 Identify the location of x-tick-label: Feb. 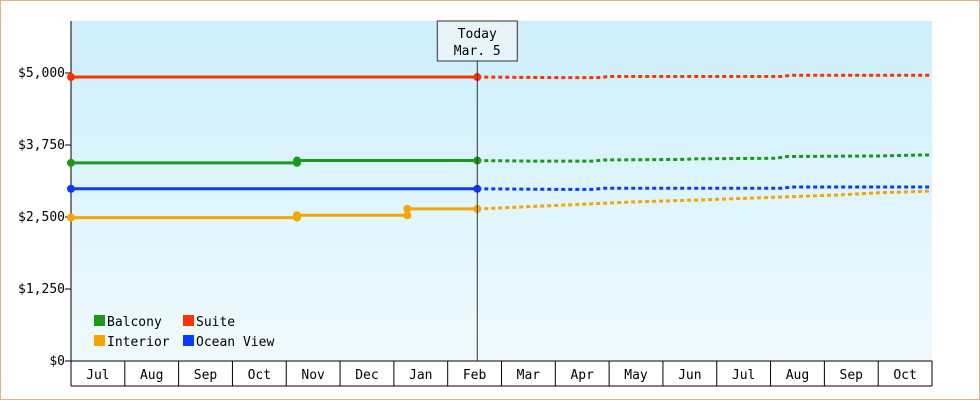
(475, 375).